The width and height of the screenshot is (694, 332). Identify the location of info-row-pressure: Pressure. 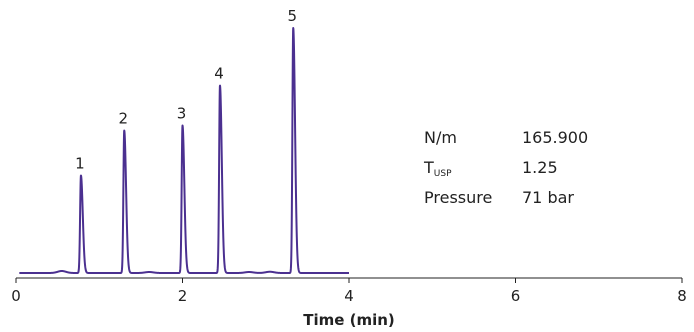
(458, 197).